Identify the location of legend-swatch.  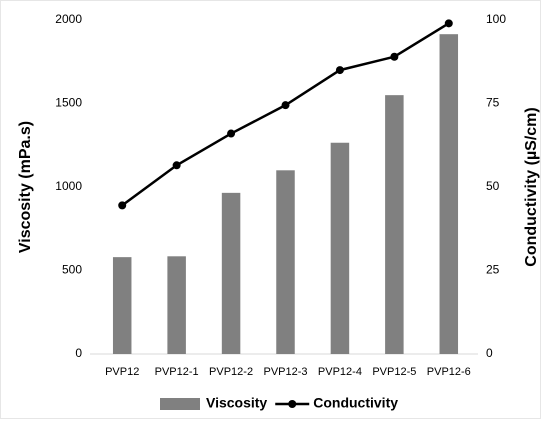
(180, 404).